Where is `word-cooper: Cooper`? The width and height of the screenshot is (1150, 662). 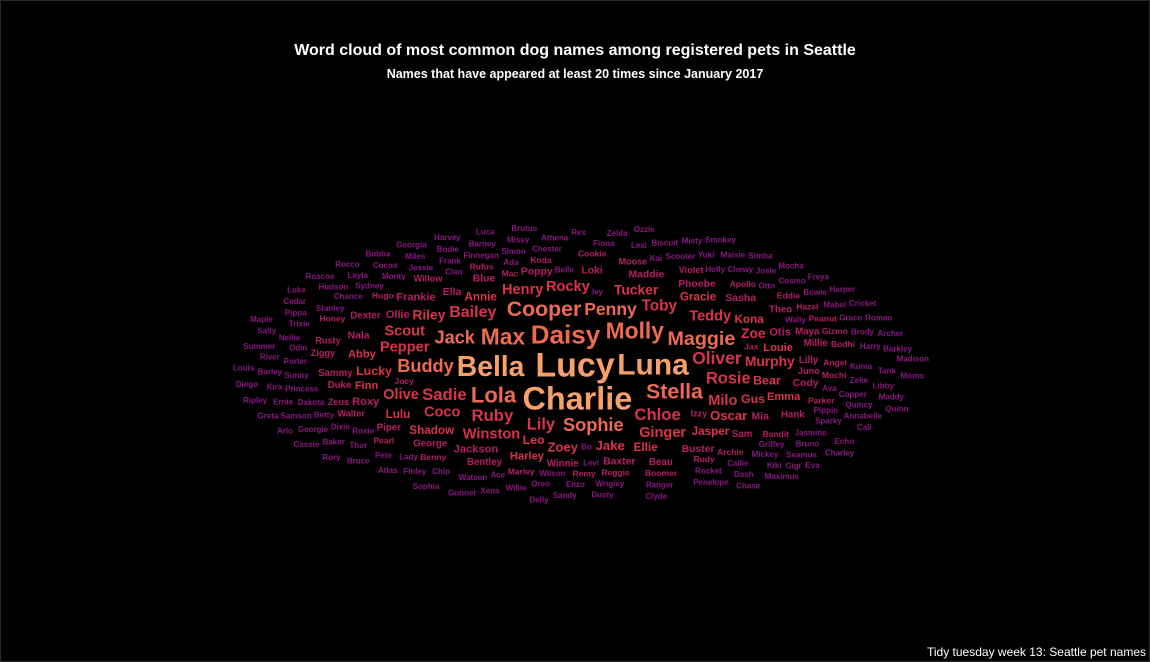 word-cooper: Cooper is located at coordinates (544, 309).